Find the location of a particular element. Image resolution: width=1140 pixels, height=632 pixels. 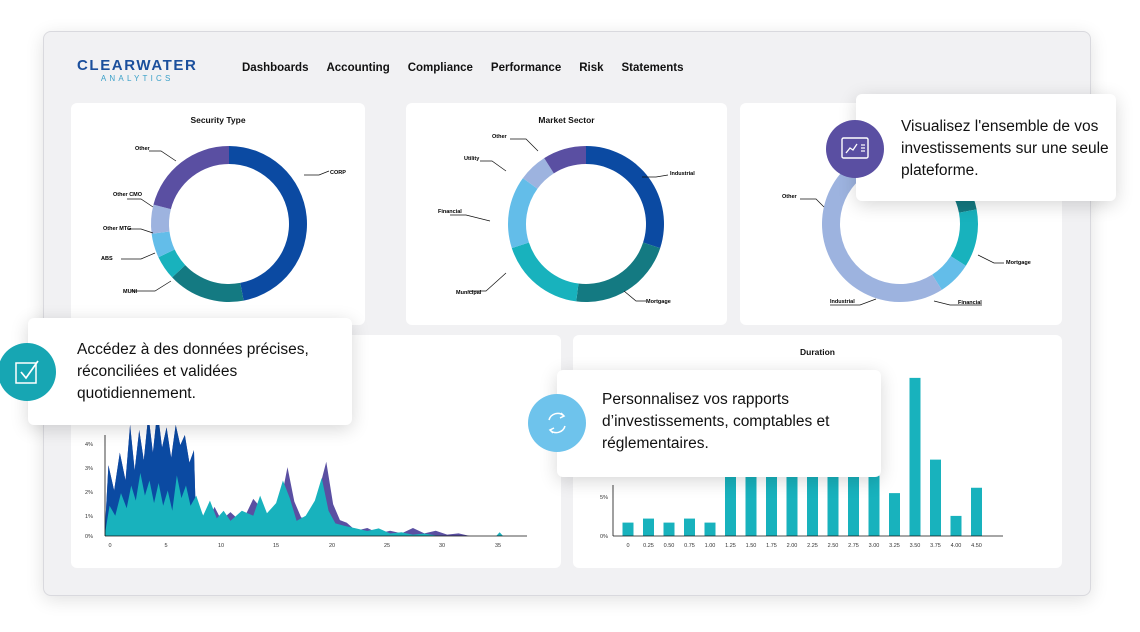

duration-x-tick: 3.75 is located at coordinates (935, 546).